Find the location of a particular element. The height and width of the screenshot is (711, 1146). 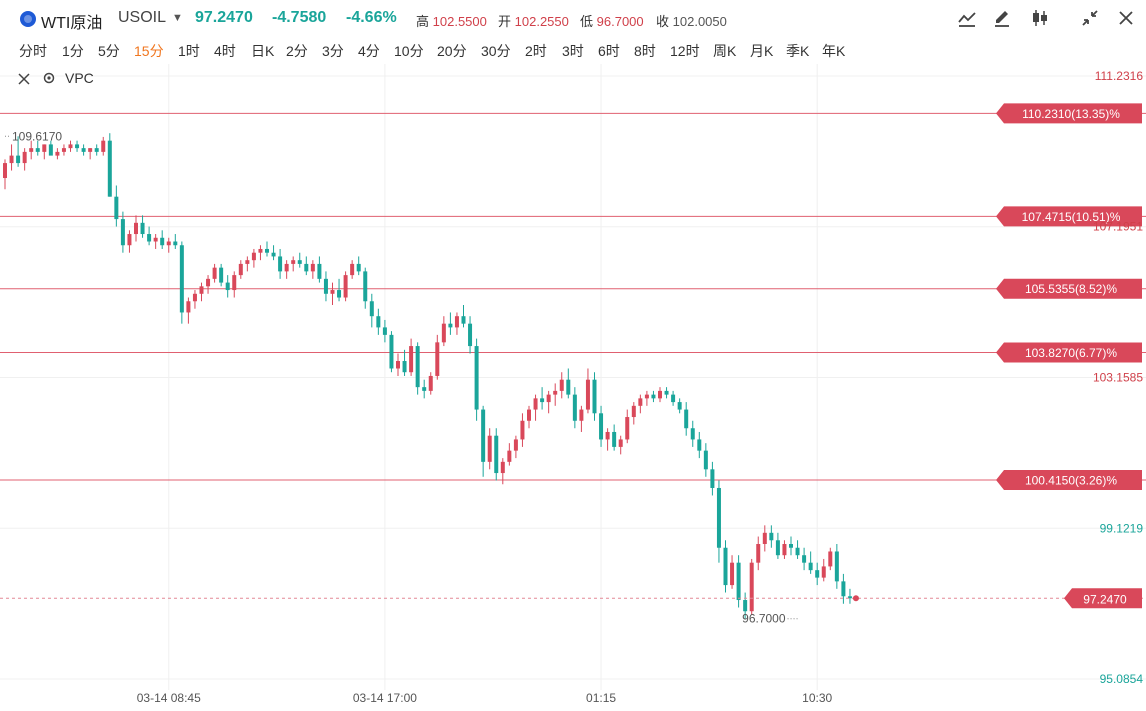

y-tick-label: 111.2316 is located at coordinates (1119, 76).